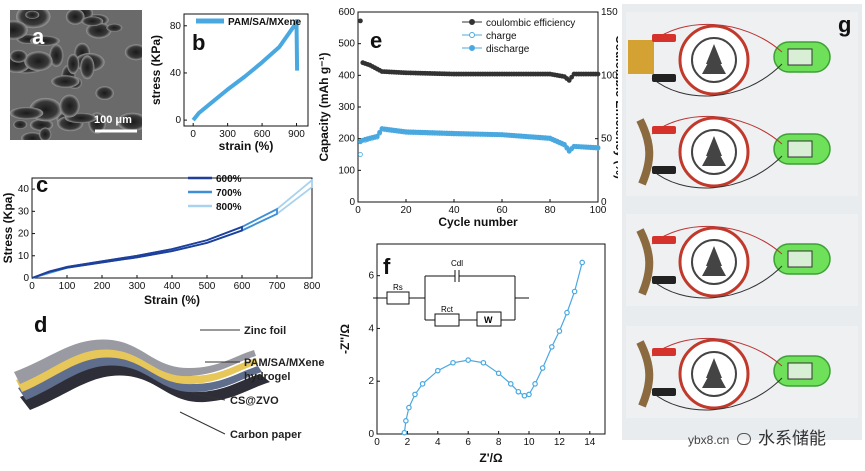 Image resolution: width=865 pixels, height=471 pixels. I want to click on y-tick-label: 10, so click(24, 256).